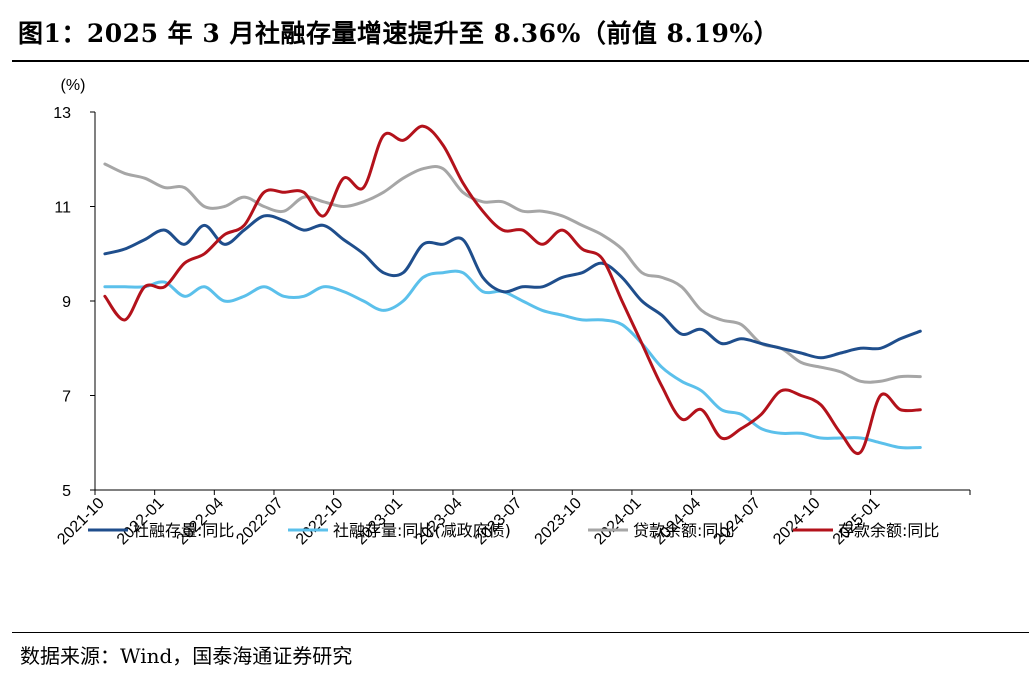 The width and height of the screenshot is (1031, 680). Describe the element at coordinates (797, 522) in the screenshot. I see `x-tick-label: 2024-10` at that location.